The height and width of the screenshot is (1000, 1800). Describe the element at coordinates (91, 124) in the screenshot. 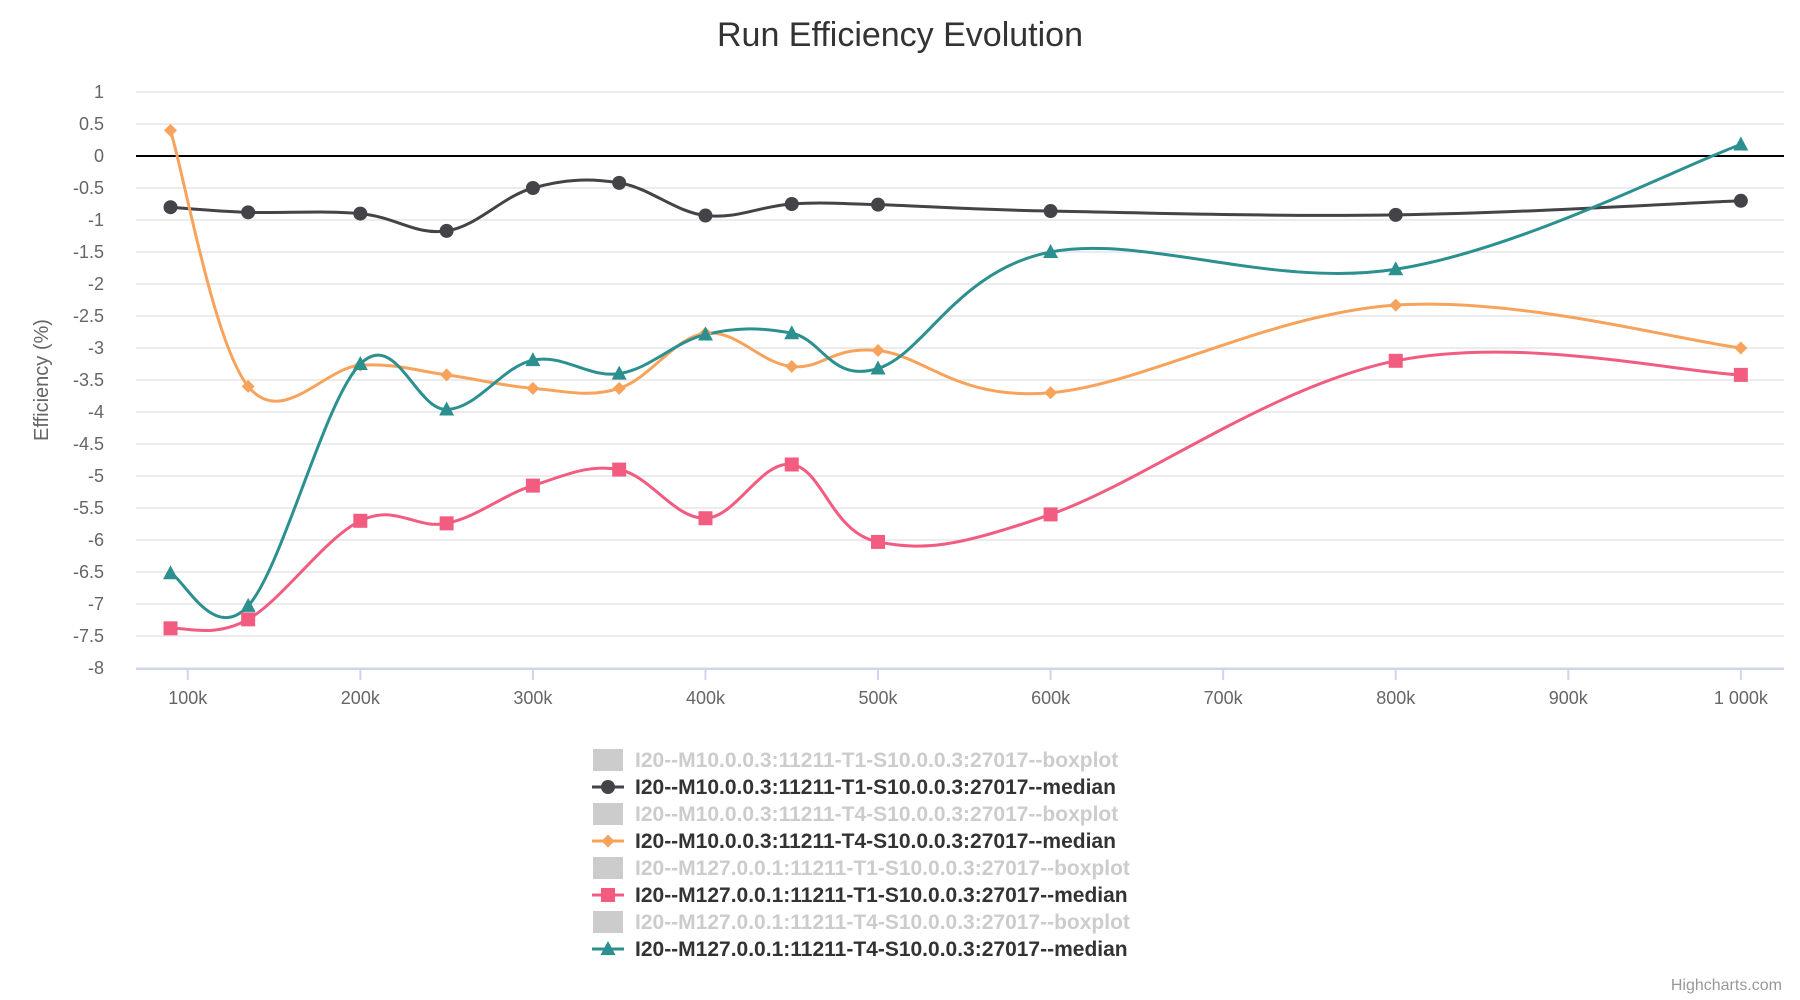

I see `y-tick-label: 0.5` at that location.